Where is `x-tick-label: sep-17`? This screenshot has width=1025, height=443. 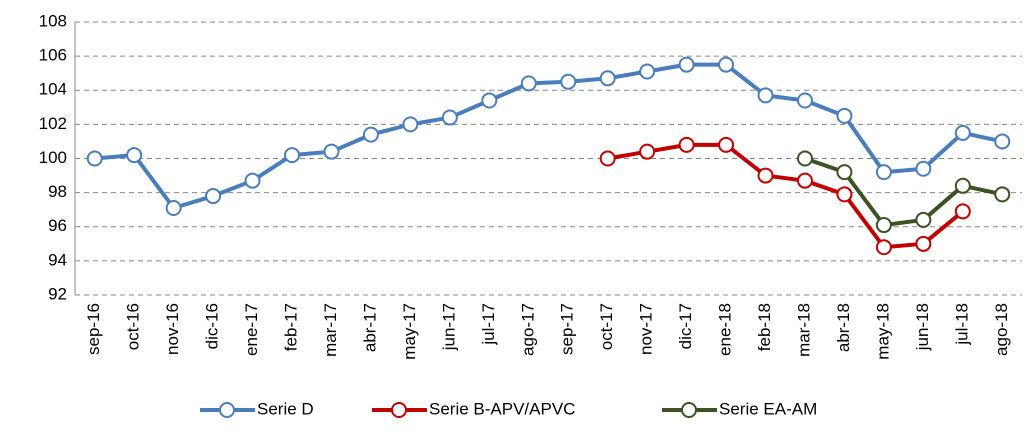 x-tick-label: sep-17 is located at coordinates (567, 329).